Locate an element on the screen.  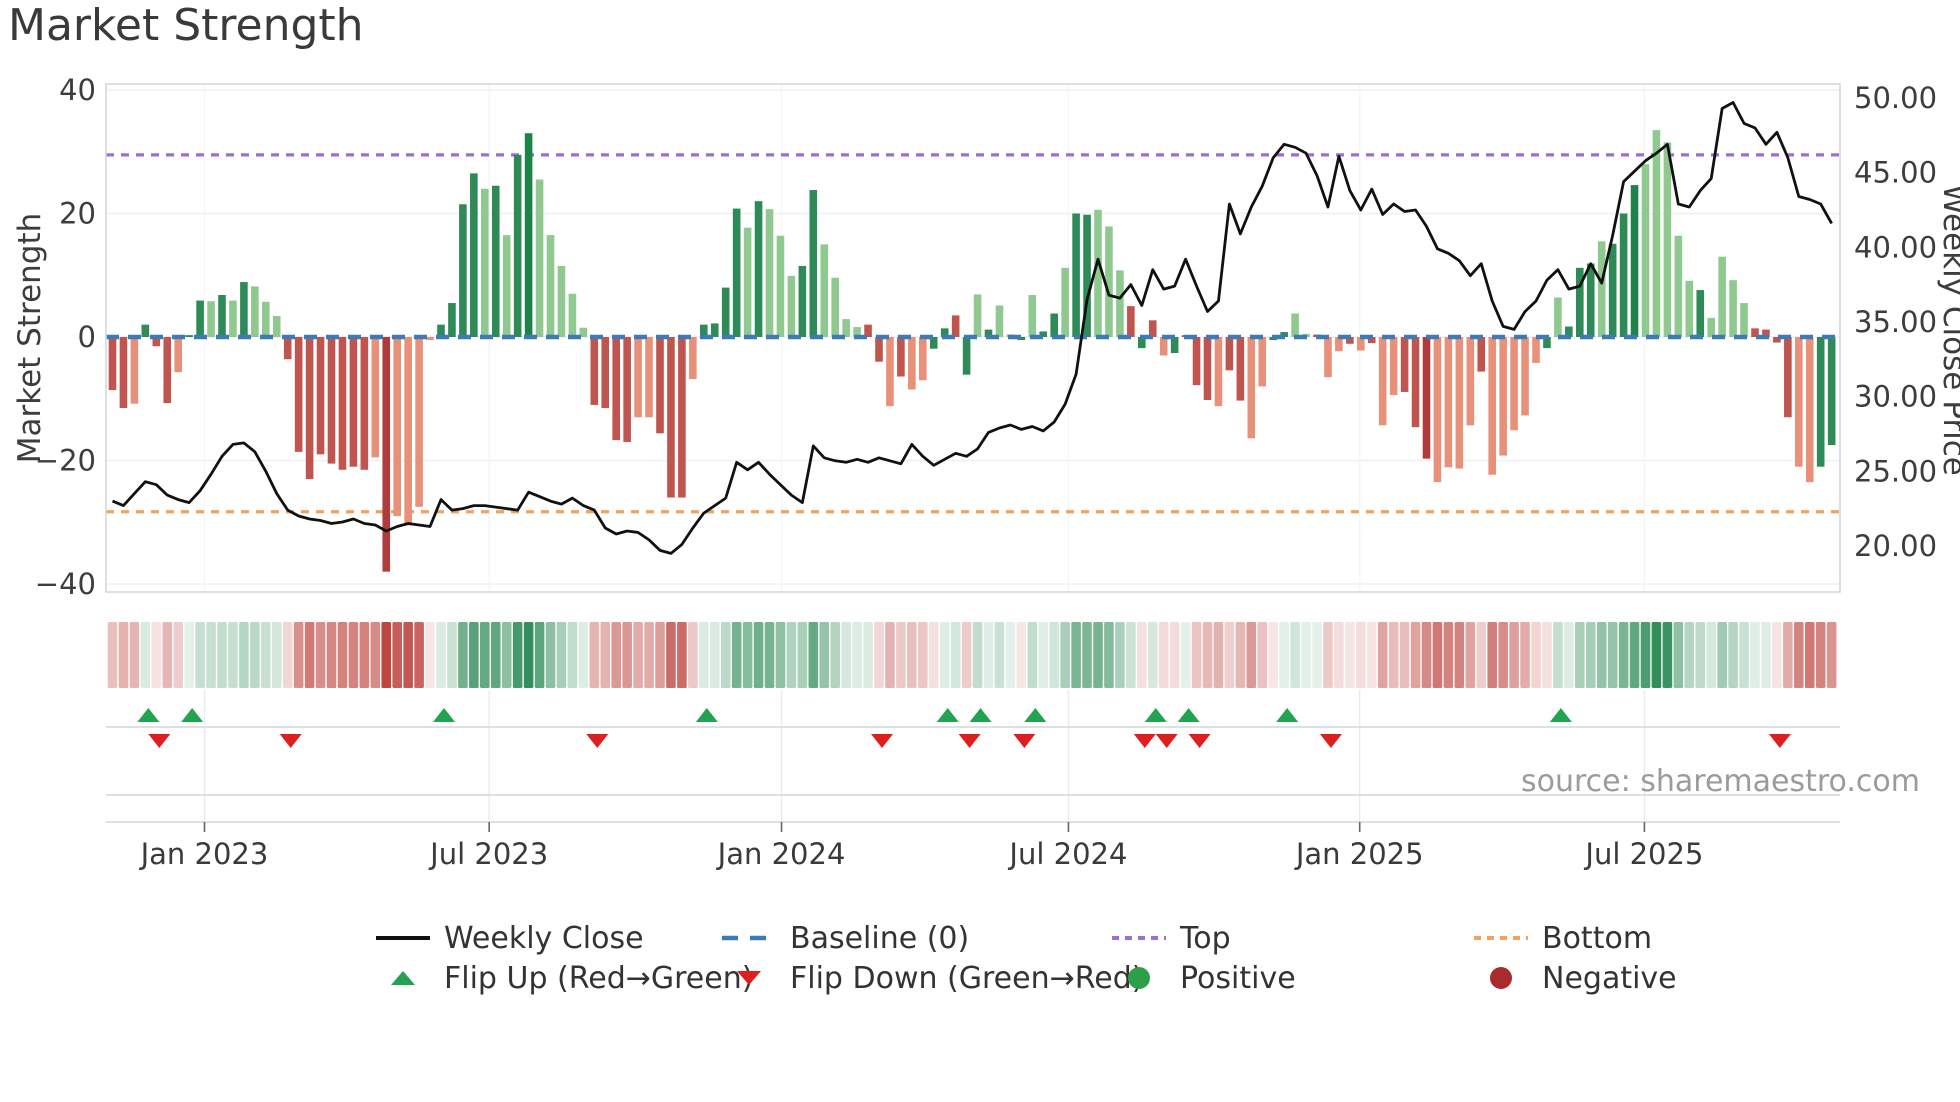
x-tick-label: Jul 2025 is located at coordinates (1643, 854).